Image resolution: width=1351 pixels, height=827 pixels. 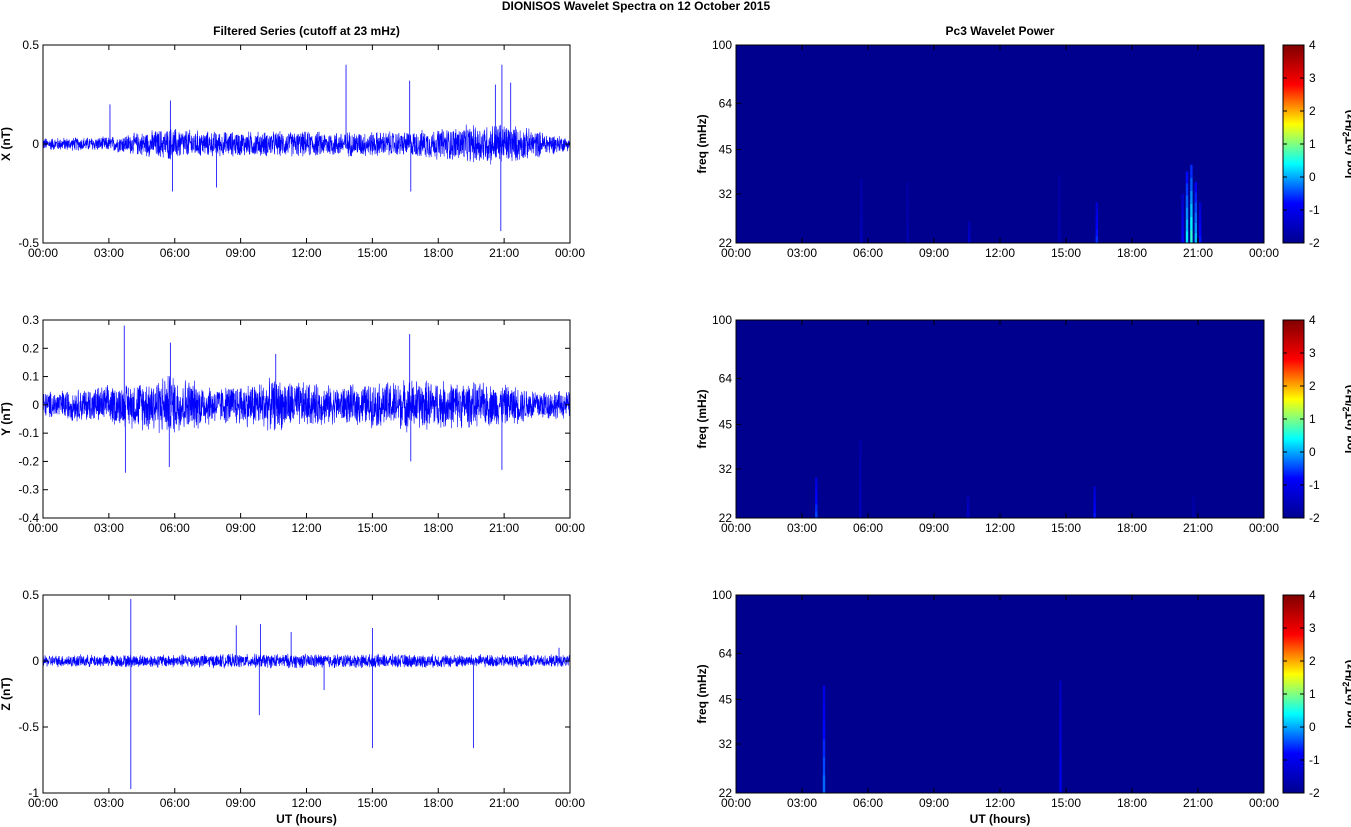 What do you see at coordinates (306, 404) in the screenshot?
I see `data-trace` at bounding box center [306, 404].